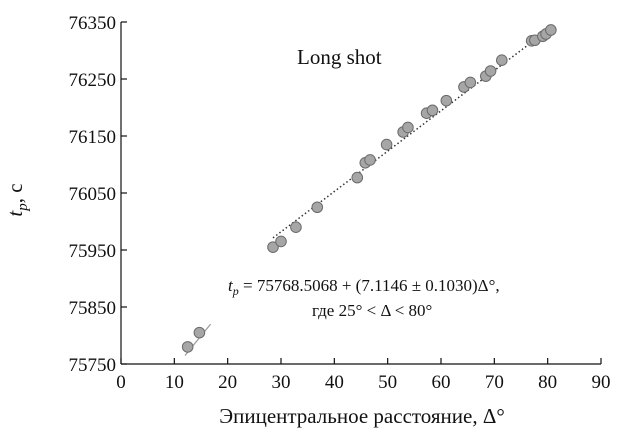 The width and height of the screenshot is (622, 432). What do you see at coordinates (93, 251) in the screenshot?
I see `y-tick-label: 75950` at bounding box center [93, 251].